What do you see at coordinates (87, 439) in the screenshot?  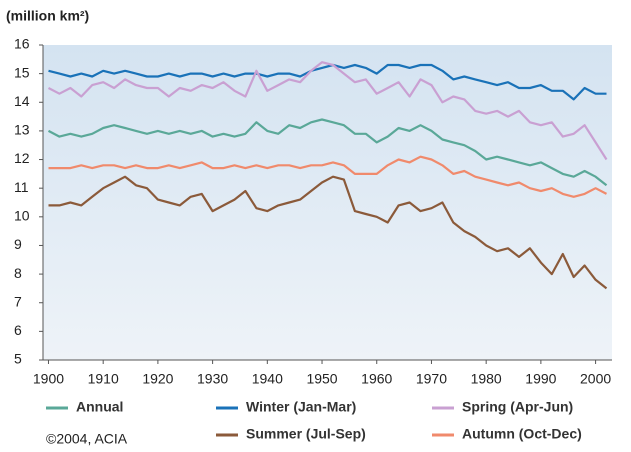 I see `source-note: ©2004, ACIA` at bounding box center [87, 439].